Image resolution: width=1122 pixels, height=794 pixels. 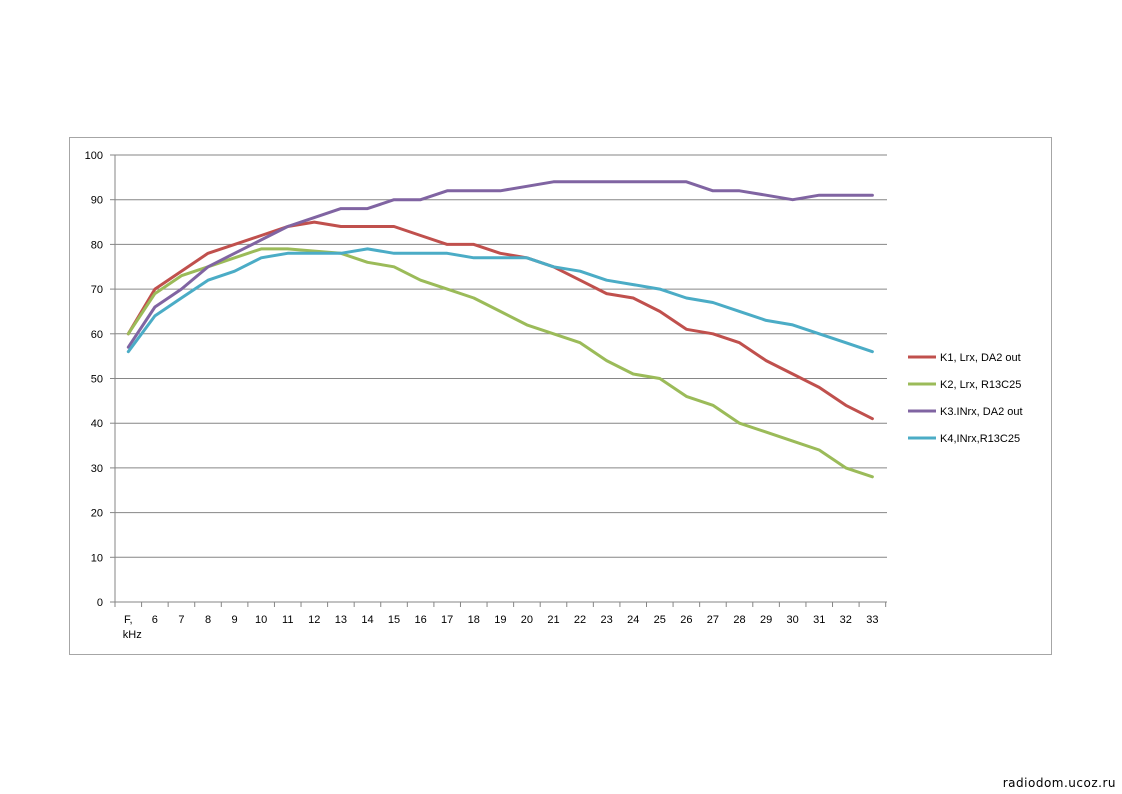 What do you see at coordinates (447, 620) in the screenshot?
I see `x-tick-label: 17` at bounding box center [447, 620].